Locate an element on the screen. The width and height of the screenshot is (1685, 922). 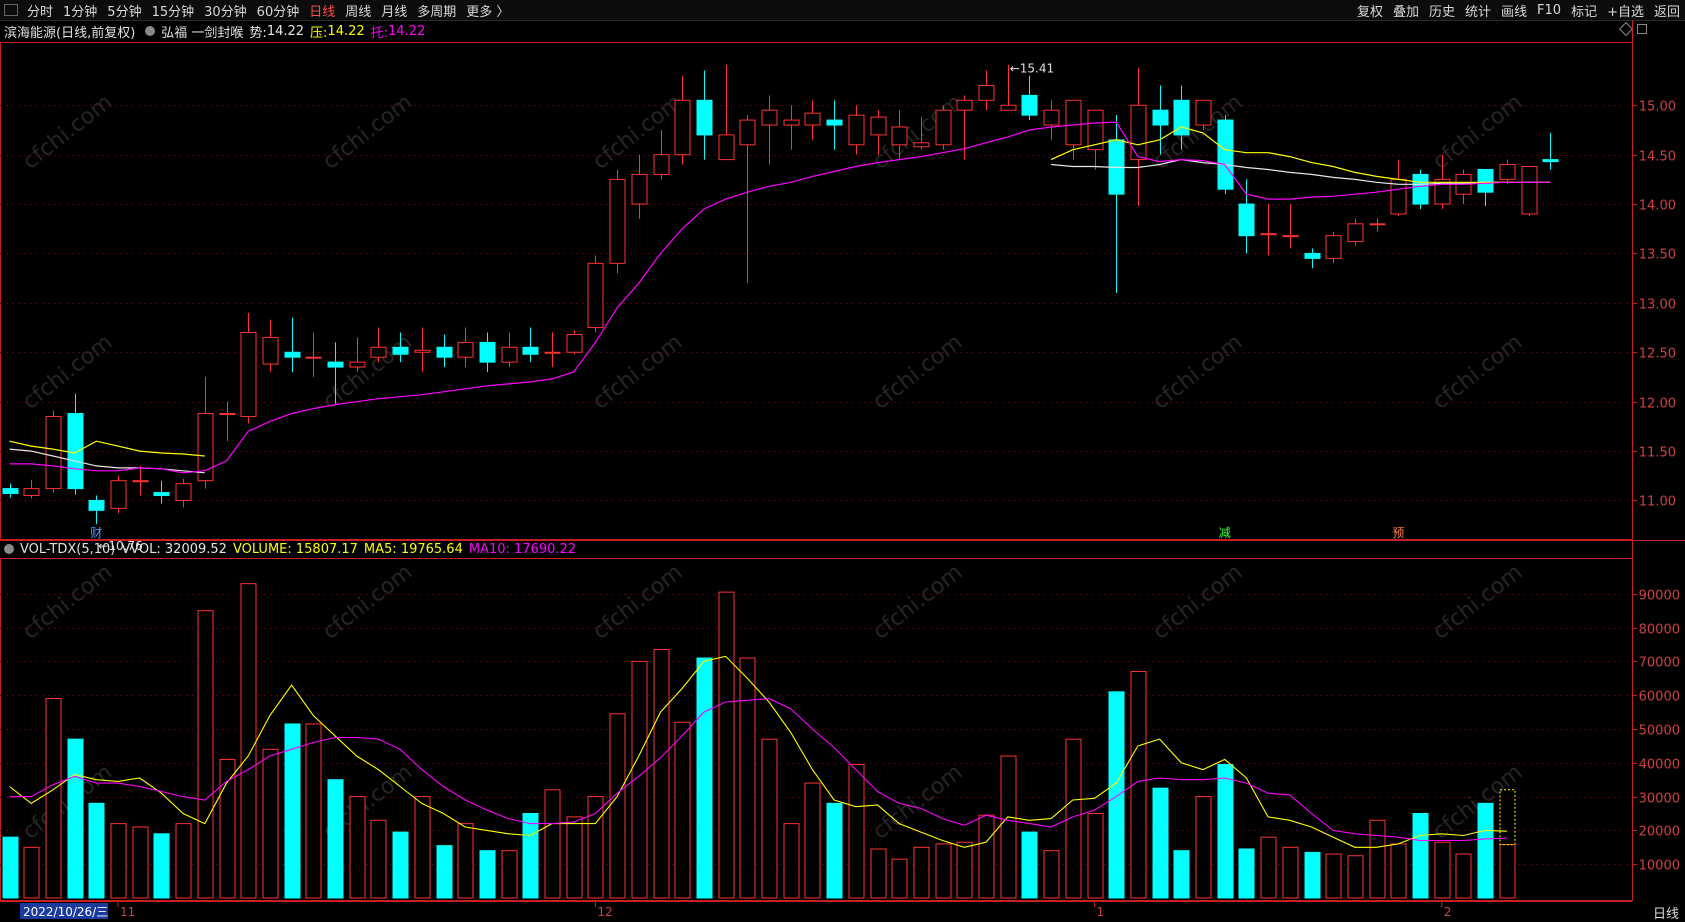
tab-9: 多周期 is located at coordinates (437, 12).